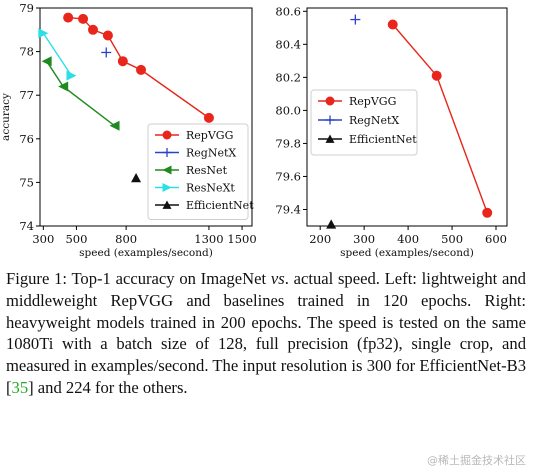 The height and width of the screenshot is (474, 538). I want to click on series-resnet, so click(80, 93).